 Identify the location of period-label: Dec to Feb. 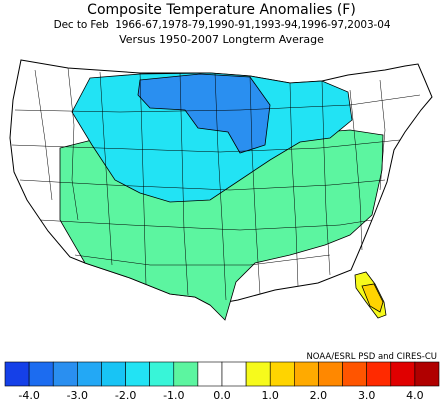
(81, 25).